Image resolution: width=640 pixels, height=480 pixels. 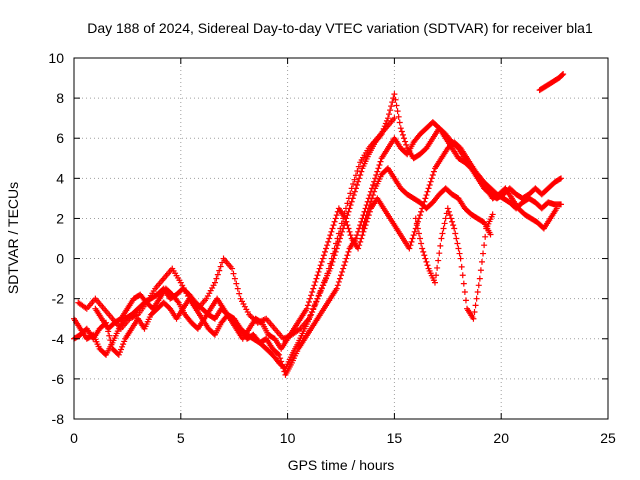 What do you see at coordinates (58, 299) in the screenshot?
I see `y-tick-label: -2` at bounding box center [58, 299].